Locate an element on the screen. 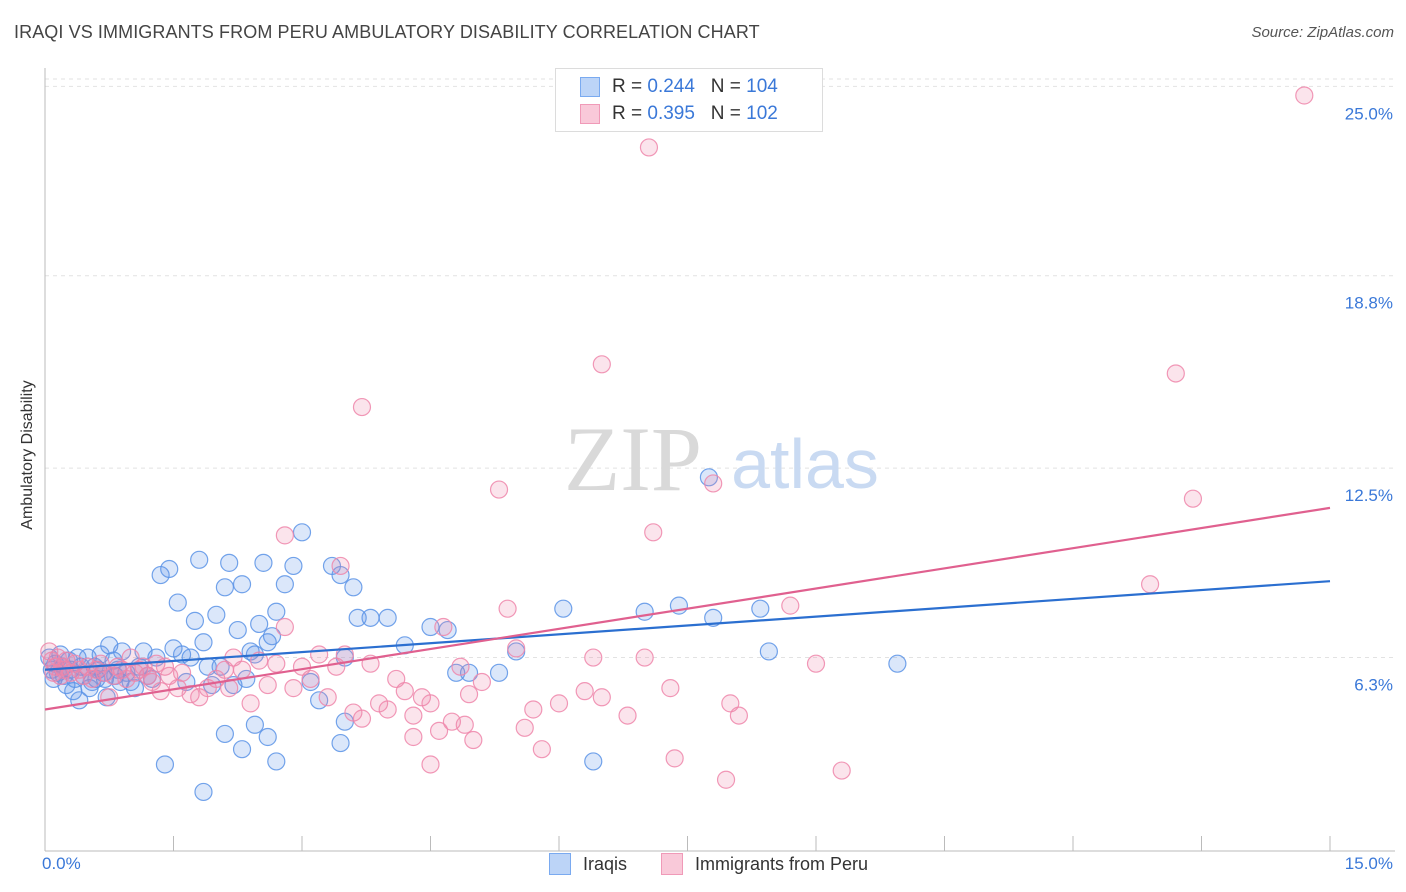  x-tick-label: 0.0% is located at coordinates (61, 863).